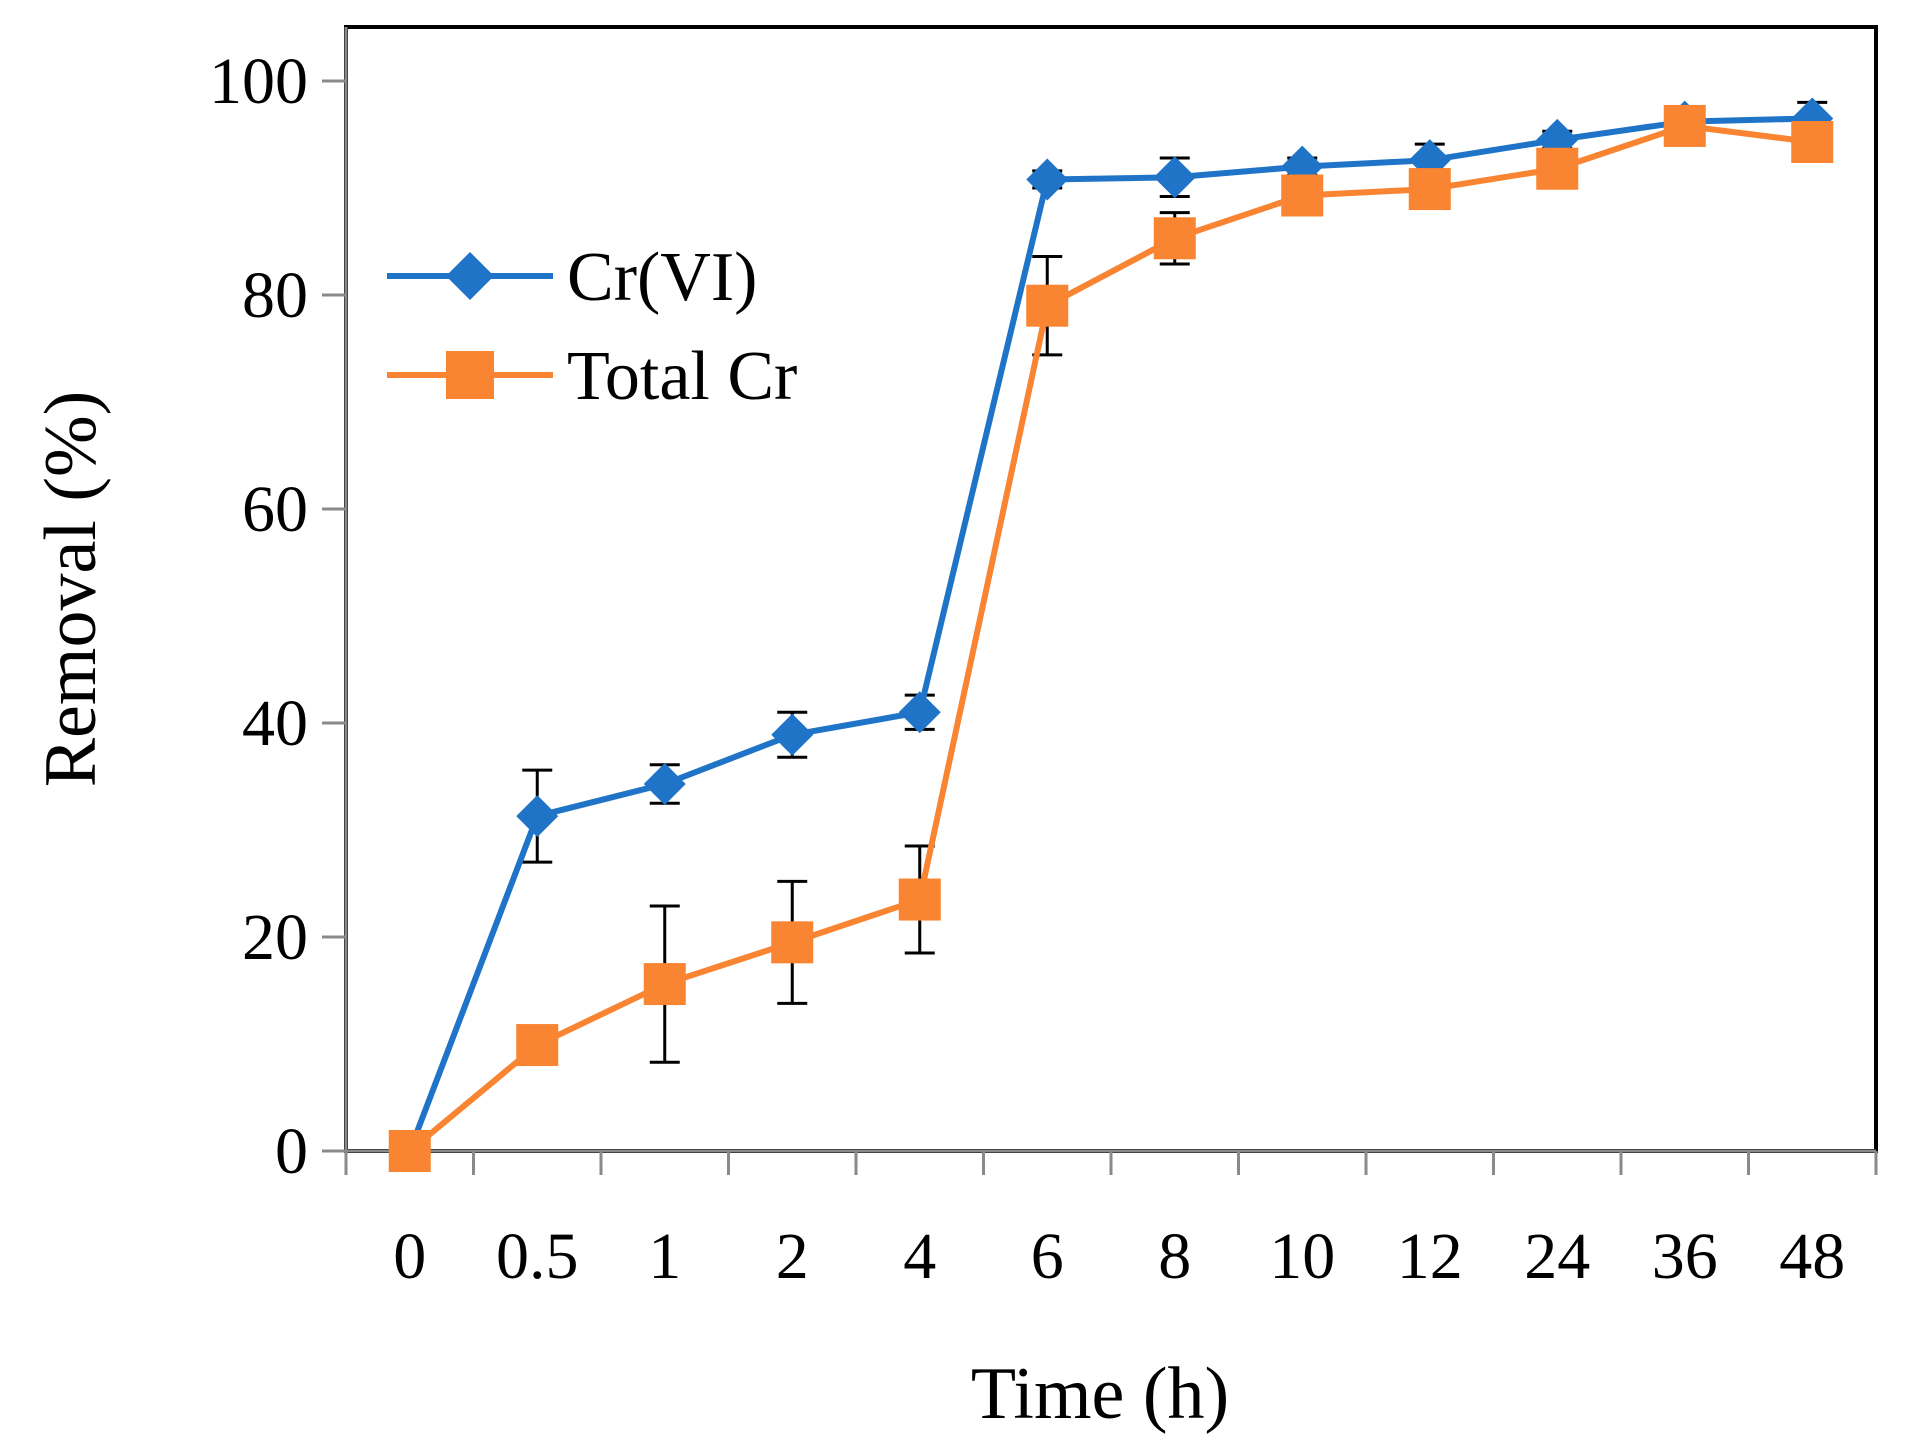 This screenshot has height=1455, width=1906. I want to click on legend-label: Cr(VI), so click(662, 277).